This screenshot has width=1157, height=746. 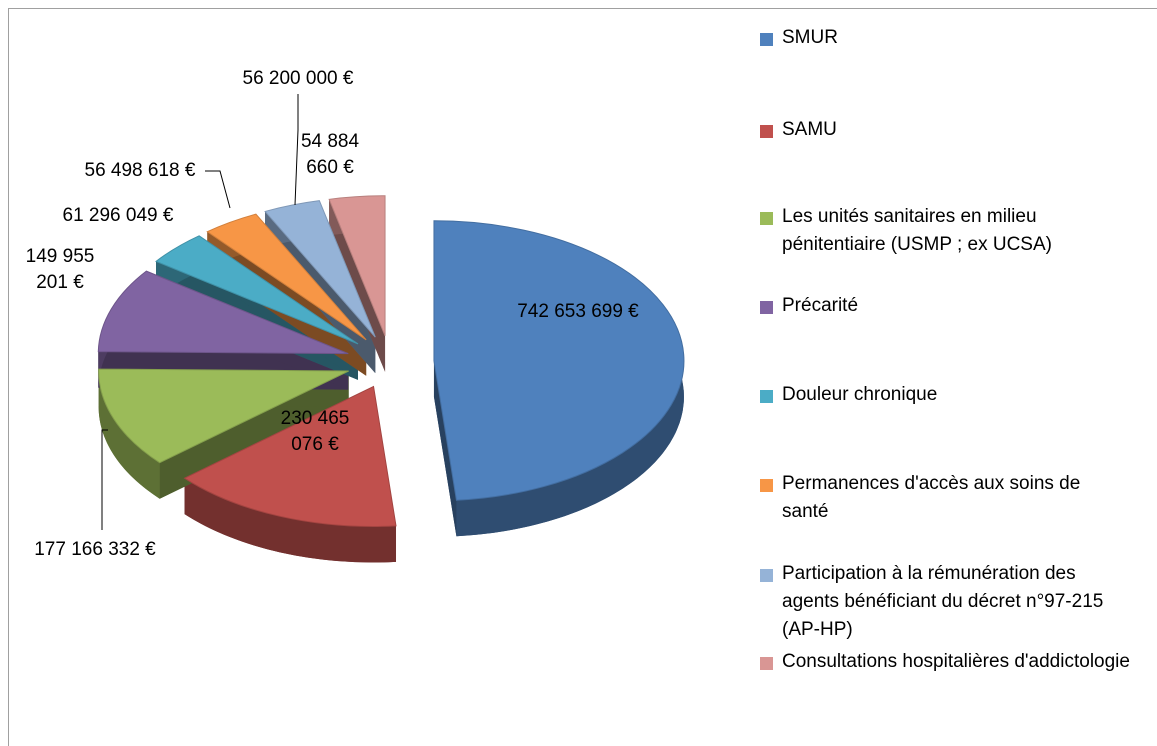 What do you see at coordinates (95, 549) in the screenshot?
I see `data-label: 177 166 332 €` at bounding box center [95, 549].